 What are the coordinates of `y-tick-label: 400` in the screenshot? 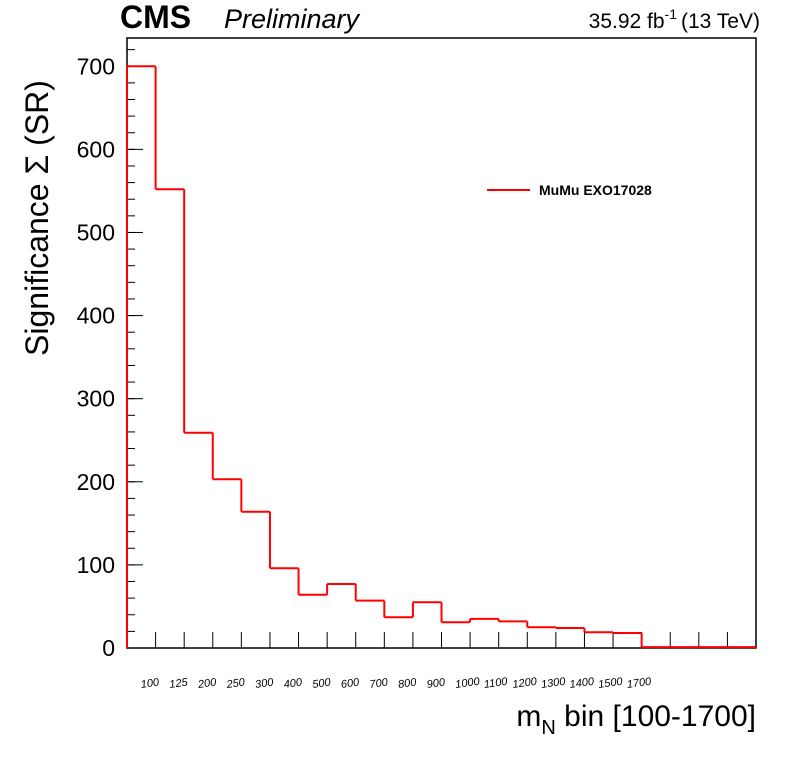 It's located at (96, 316).